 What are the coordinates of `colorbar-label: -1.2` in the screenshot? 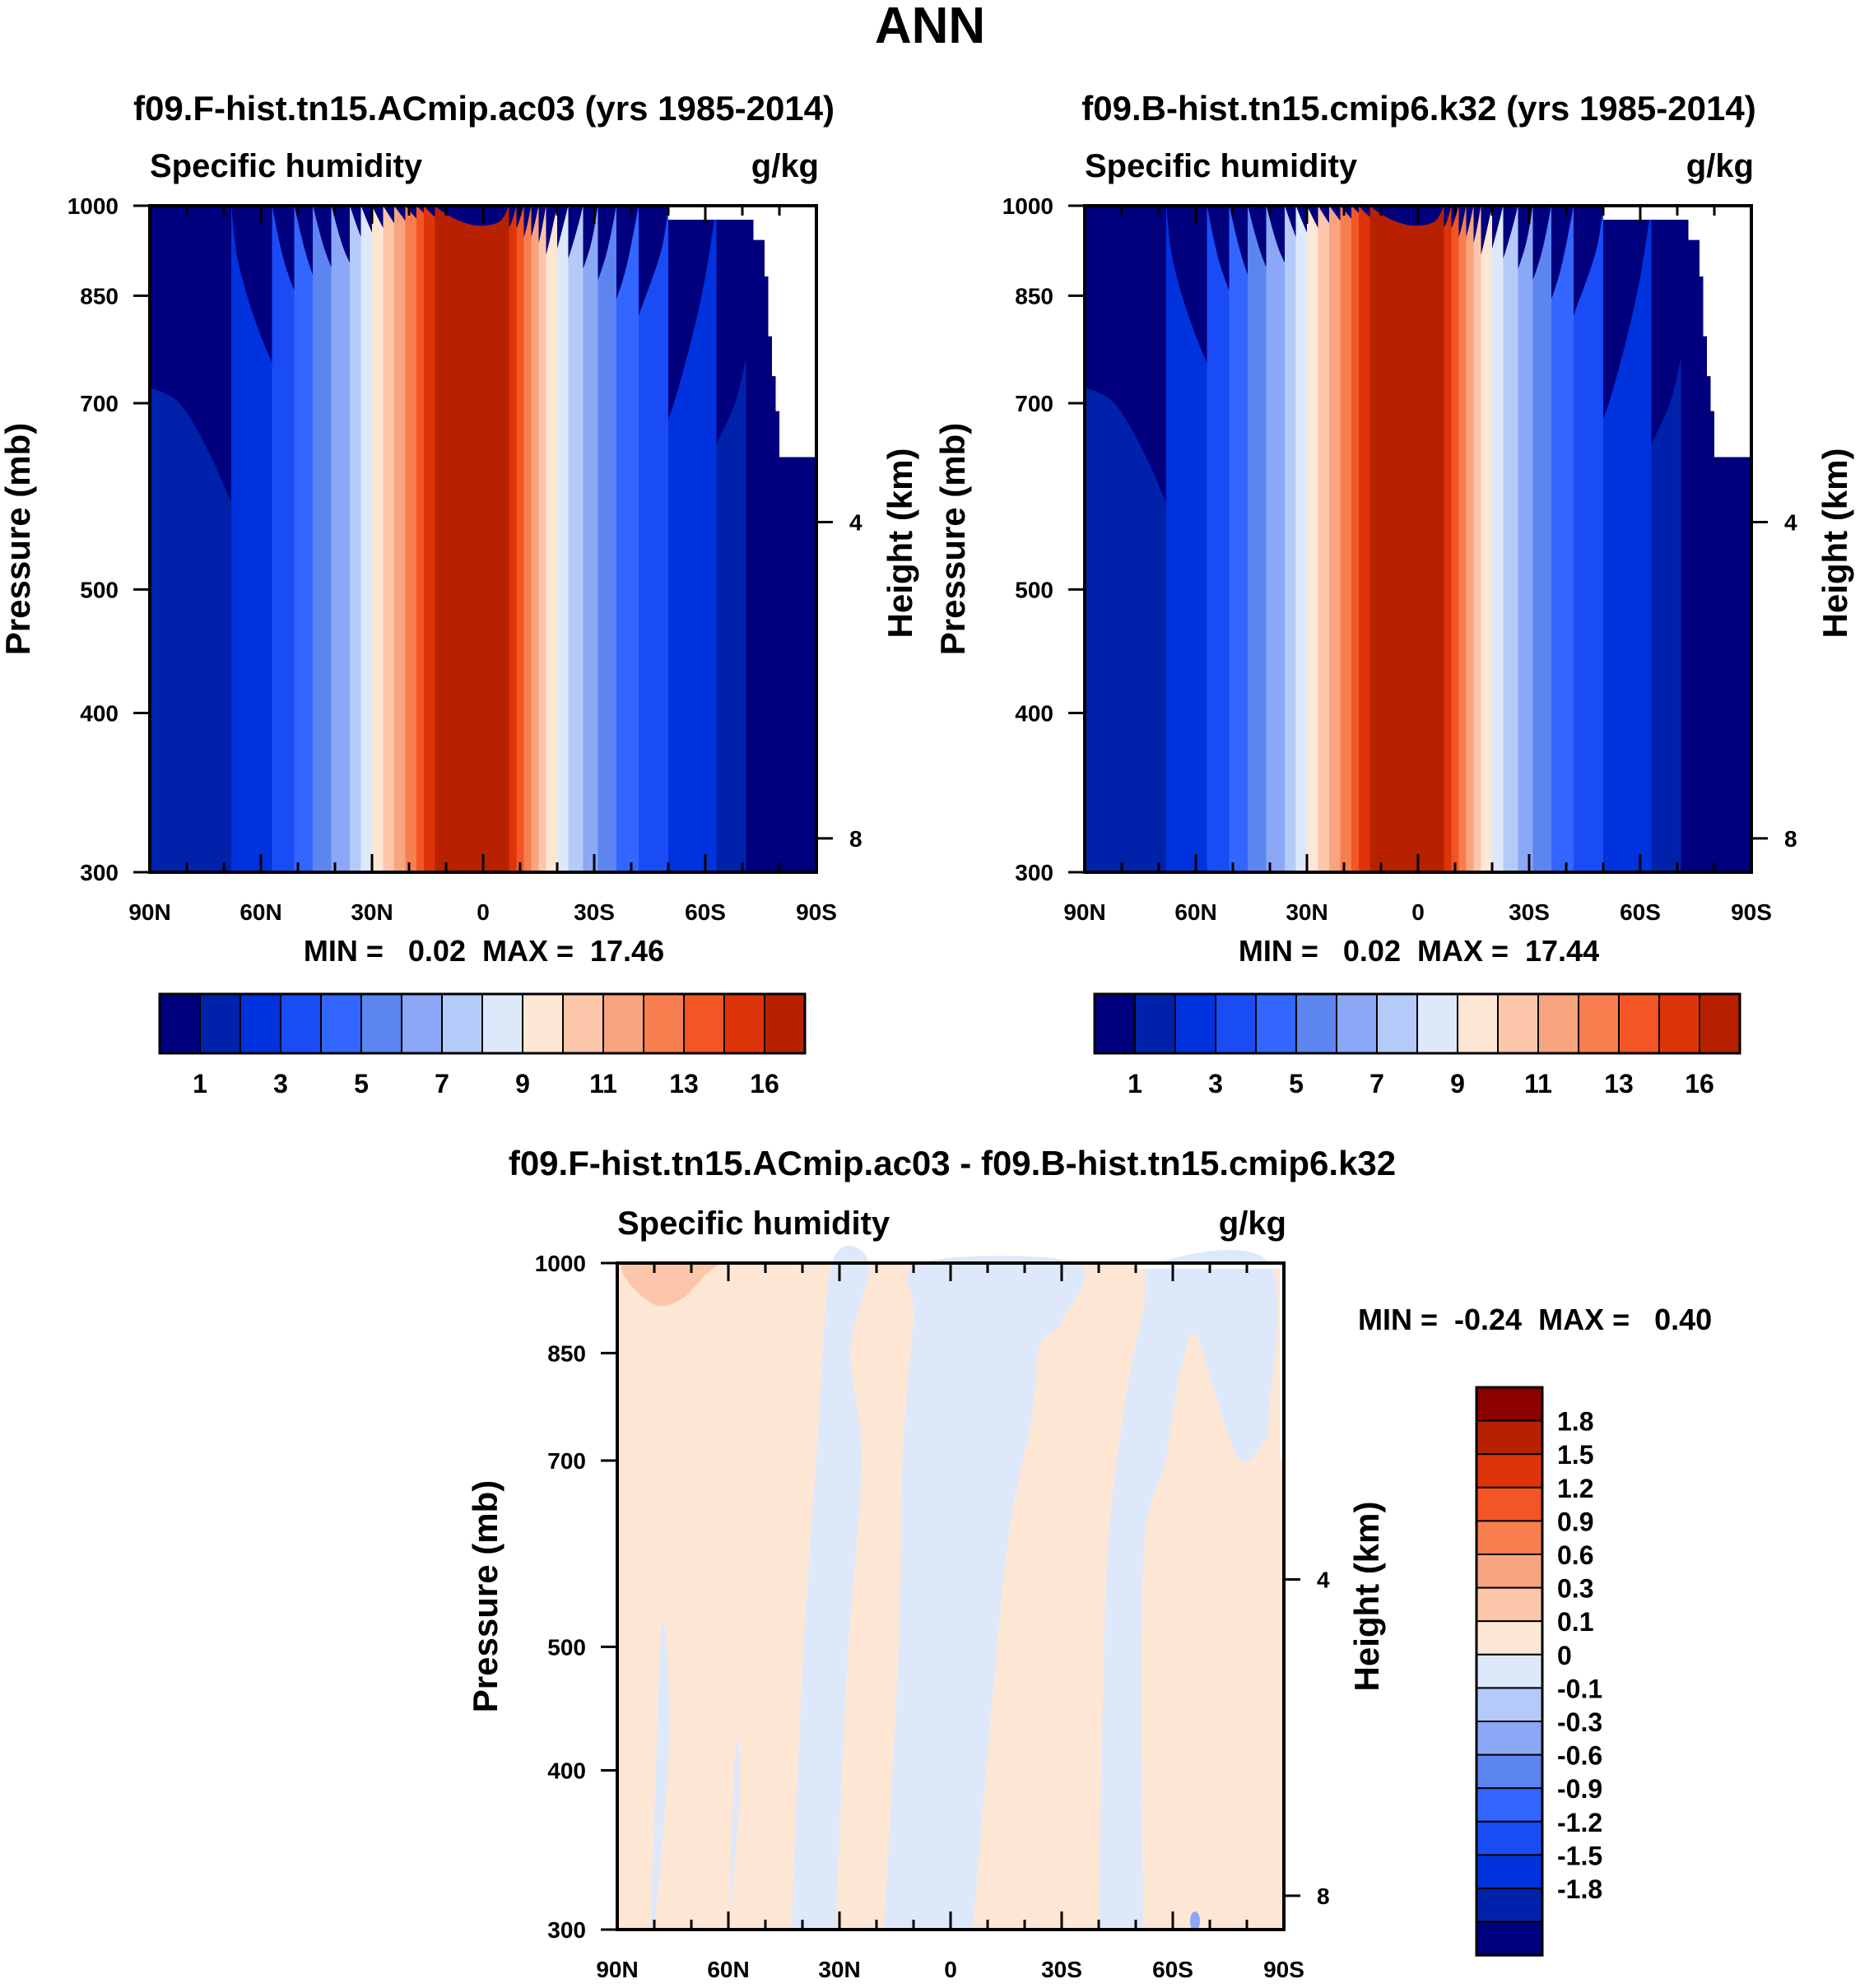 It's located at (1579, 1823).